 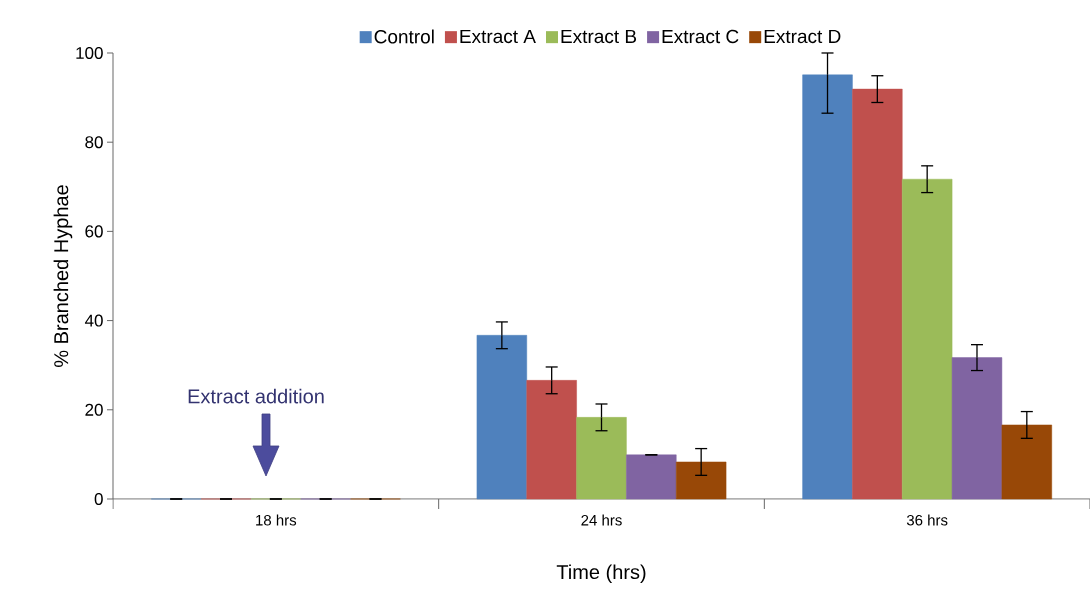 I want to click on y-tick-label: 100, so click(x=89, y=53).